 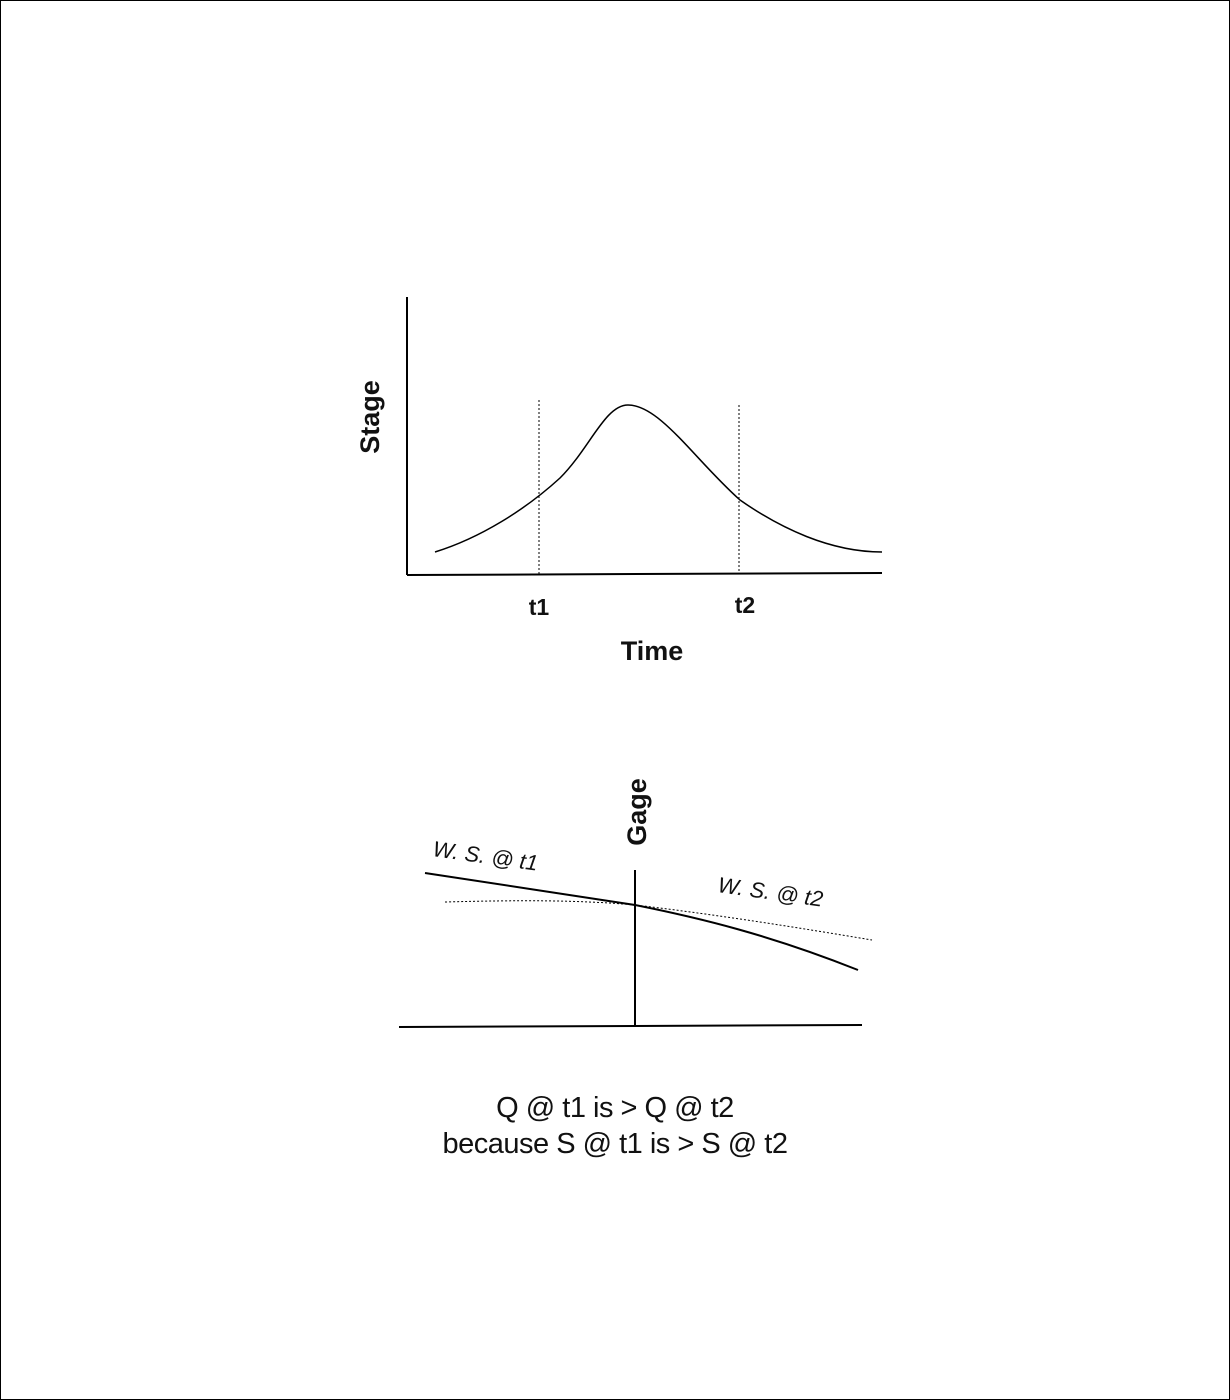 What do you see at coordinates (745, 605) in the screenshot?
I see `t2-label: t2` at bounding box center [745, 605].